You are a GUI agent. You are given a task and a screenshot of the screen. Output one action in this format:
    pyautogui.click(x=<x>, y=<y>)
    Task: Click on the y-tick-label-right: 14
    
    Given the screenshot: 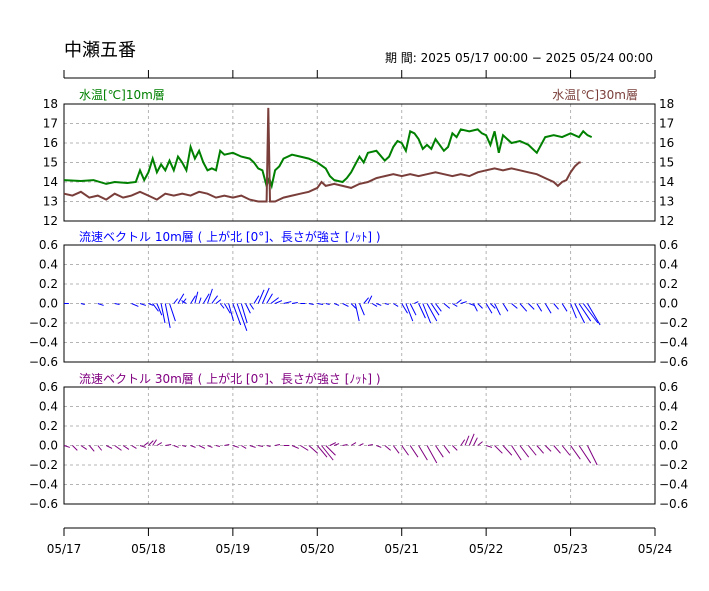 What is the action you would take?
    pyautogui.click(x=666, y=182)
    